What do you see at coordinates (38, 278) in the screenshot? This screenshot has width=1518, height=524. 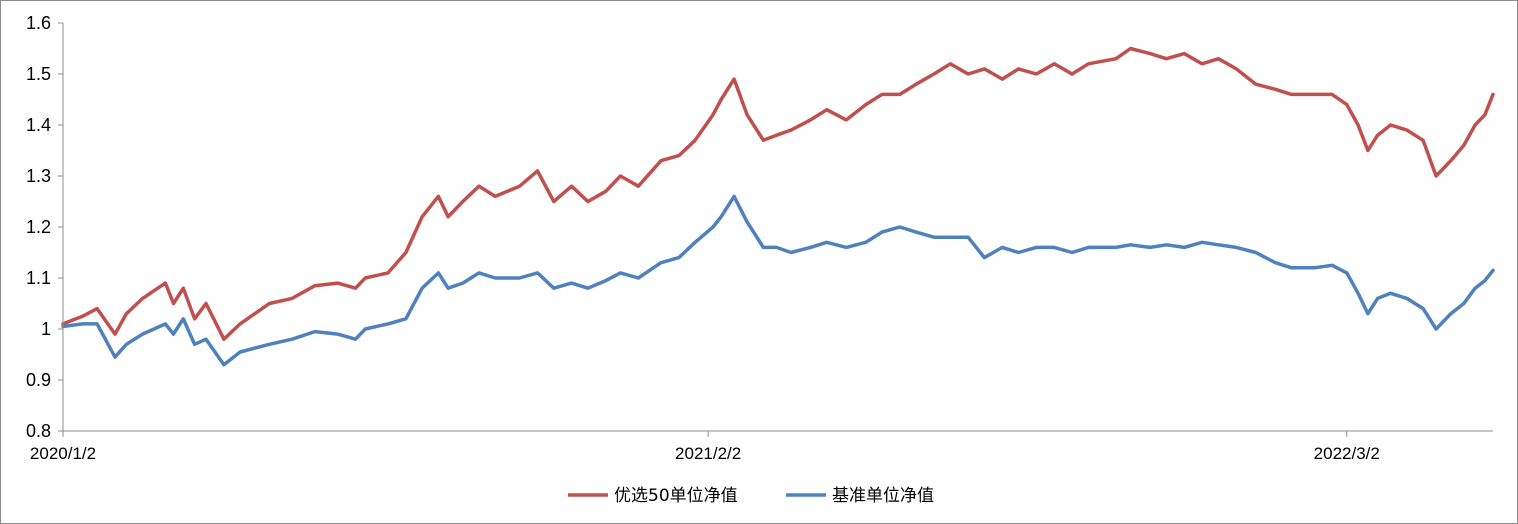 I see `y-tick-label: 1.1` at bounding box center [38, 278].